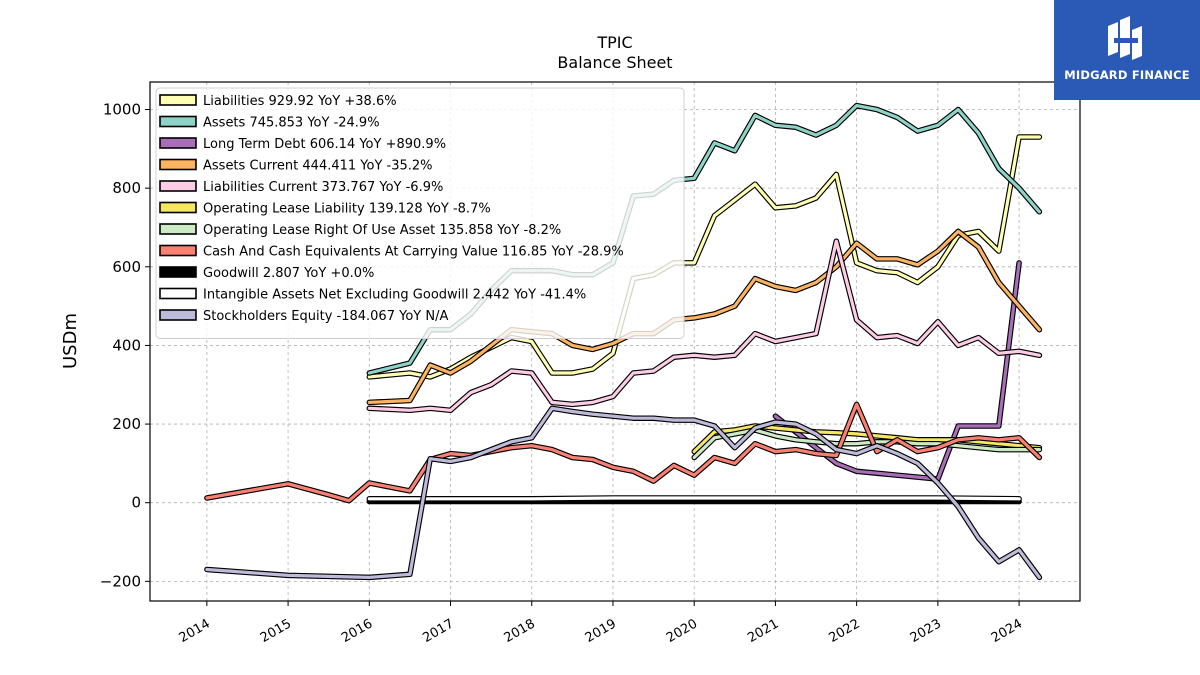  I want to click on y-axis: −200 0 200 400 600 800 1000, so click(125, 345).